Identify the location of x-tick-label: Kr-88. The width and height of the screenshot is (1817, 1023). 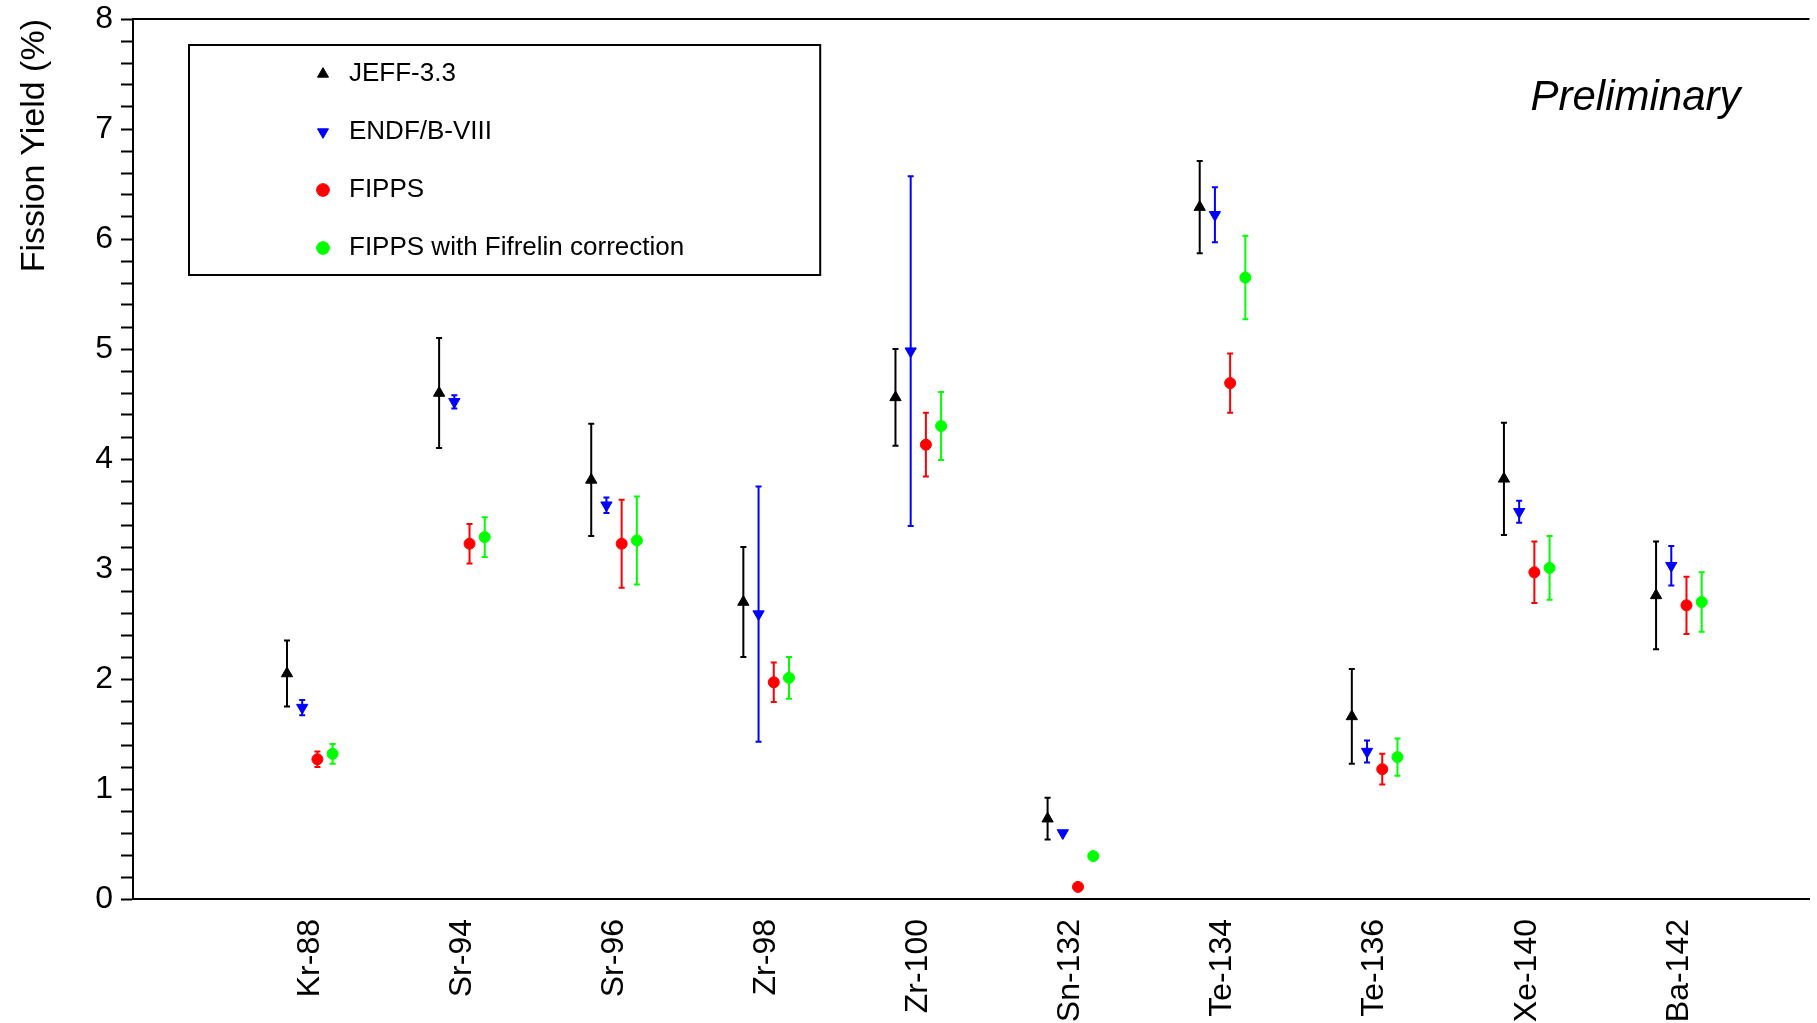
(307, 958).